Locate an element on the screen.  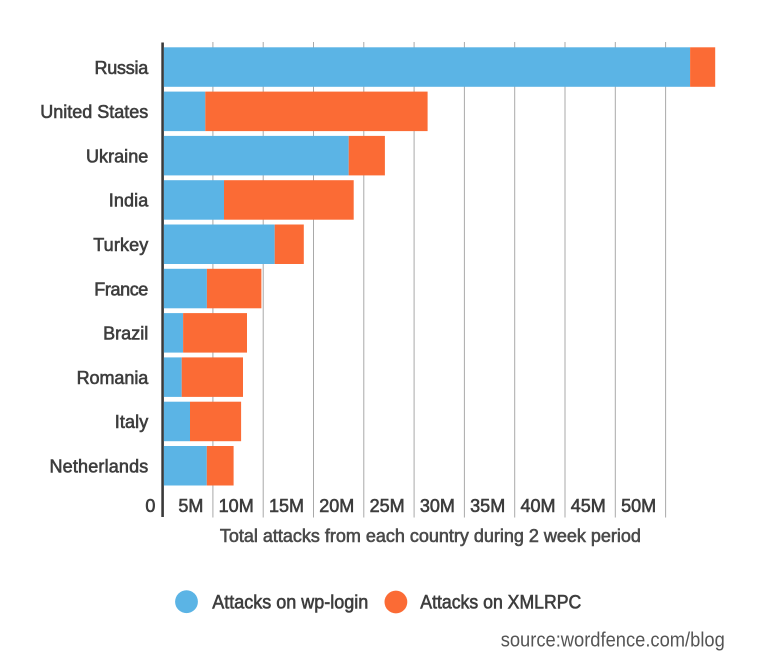
svg-text: 5M is located at coordinates (190, 506).